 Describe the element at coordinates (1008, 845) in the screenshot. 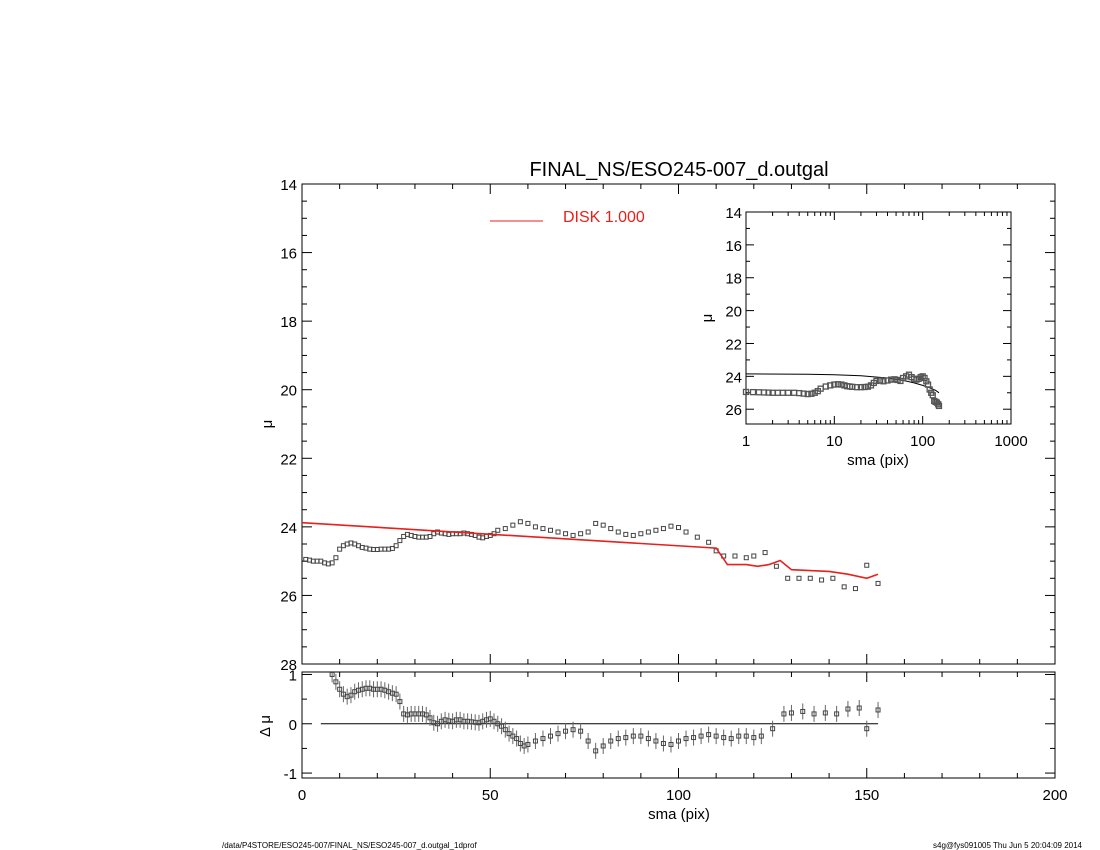

I see `footer-timestamp-text: s4g@fys091005 Thu Jun 5 20:04:09 2014` at that location.